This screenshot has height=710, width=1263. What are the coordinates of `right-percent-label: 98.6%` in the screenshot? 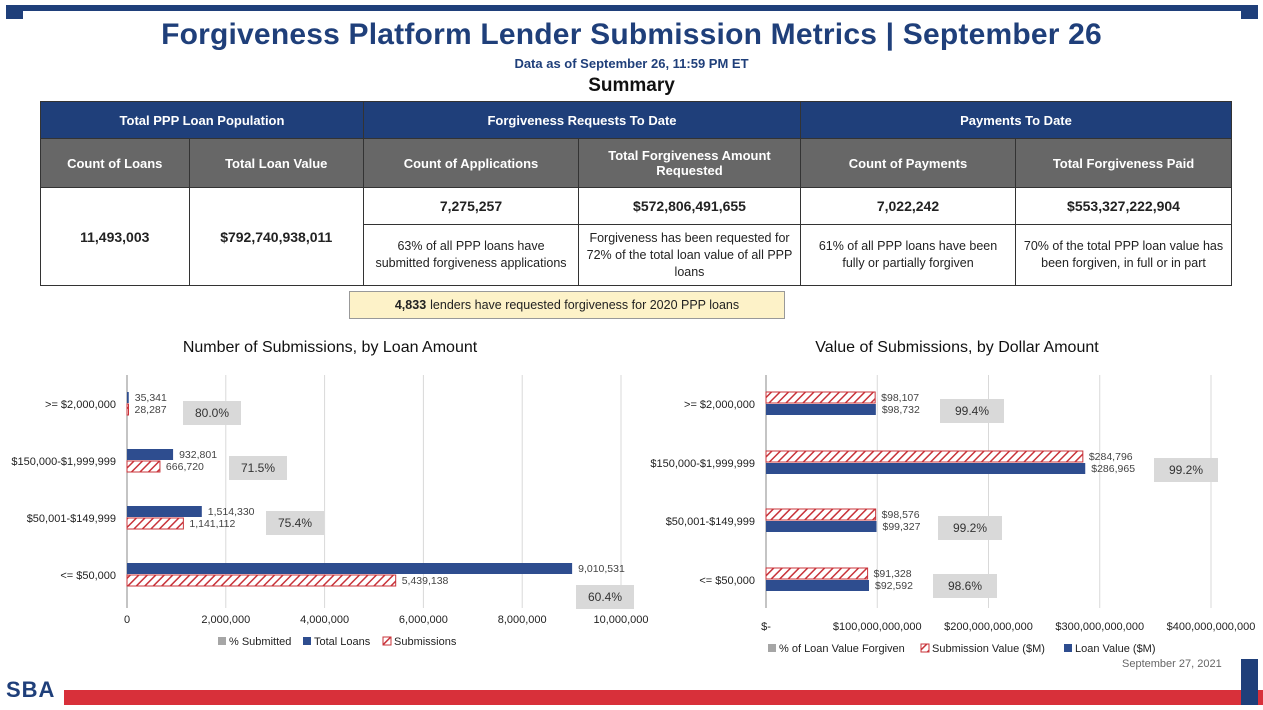 It's located at (965, 586).